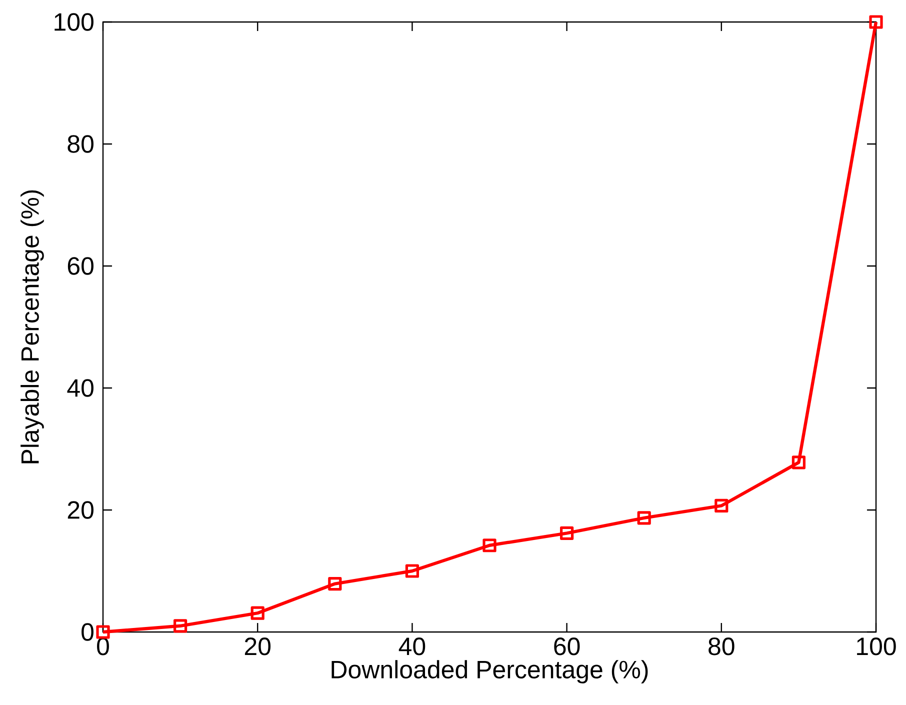  I want to click on x-tick-label: 20, so click(257, 647).